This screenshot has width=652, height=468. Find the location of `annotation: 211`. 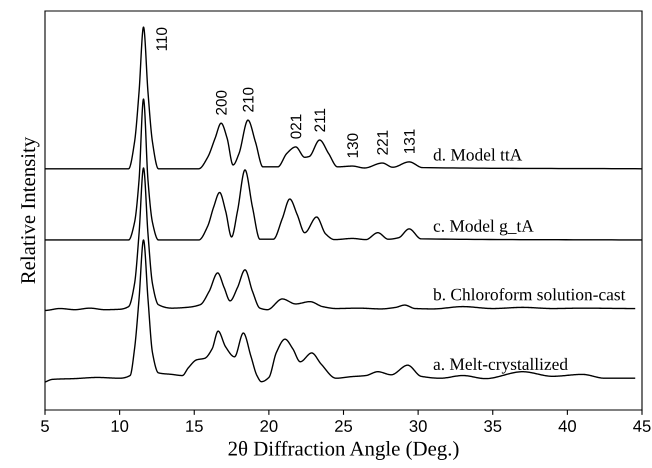

annotation: 211 is located at coordinates (320, 120).